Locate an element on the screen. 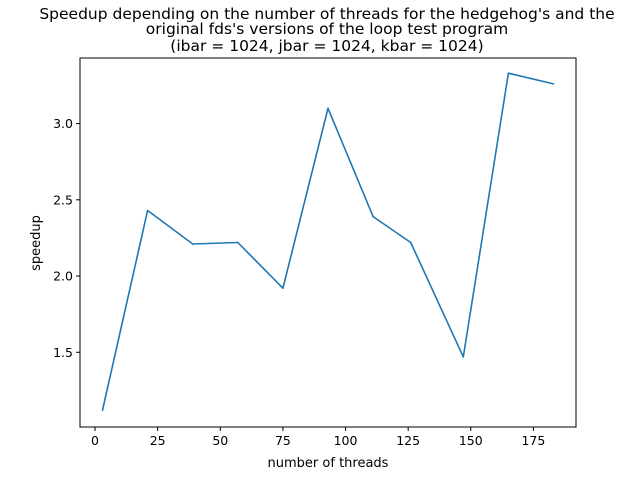 The height and width of the screenshot is (480, 640). x-tick-label: 150 is located at coordinates (471, 440).